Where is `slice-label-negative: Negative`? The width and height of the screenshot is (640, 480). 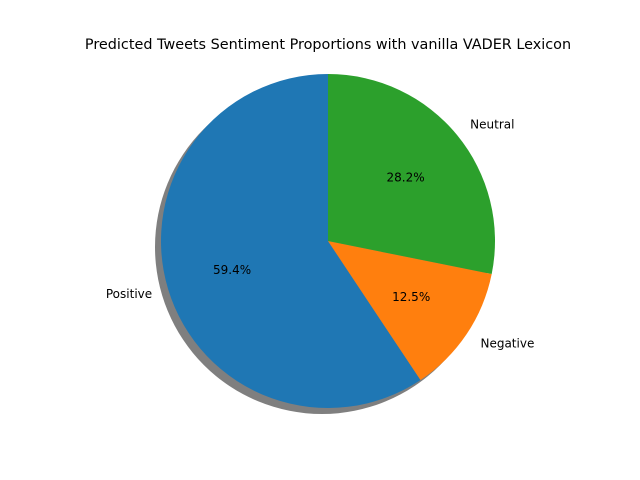
slice-label-negative: Negative is located at coordinates (507, 343).